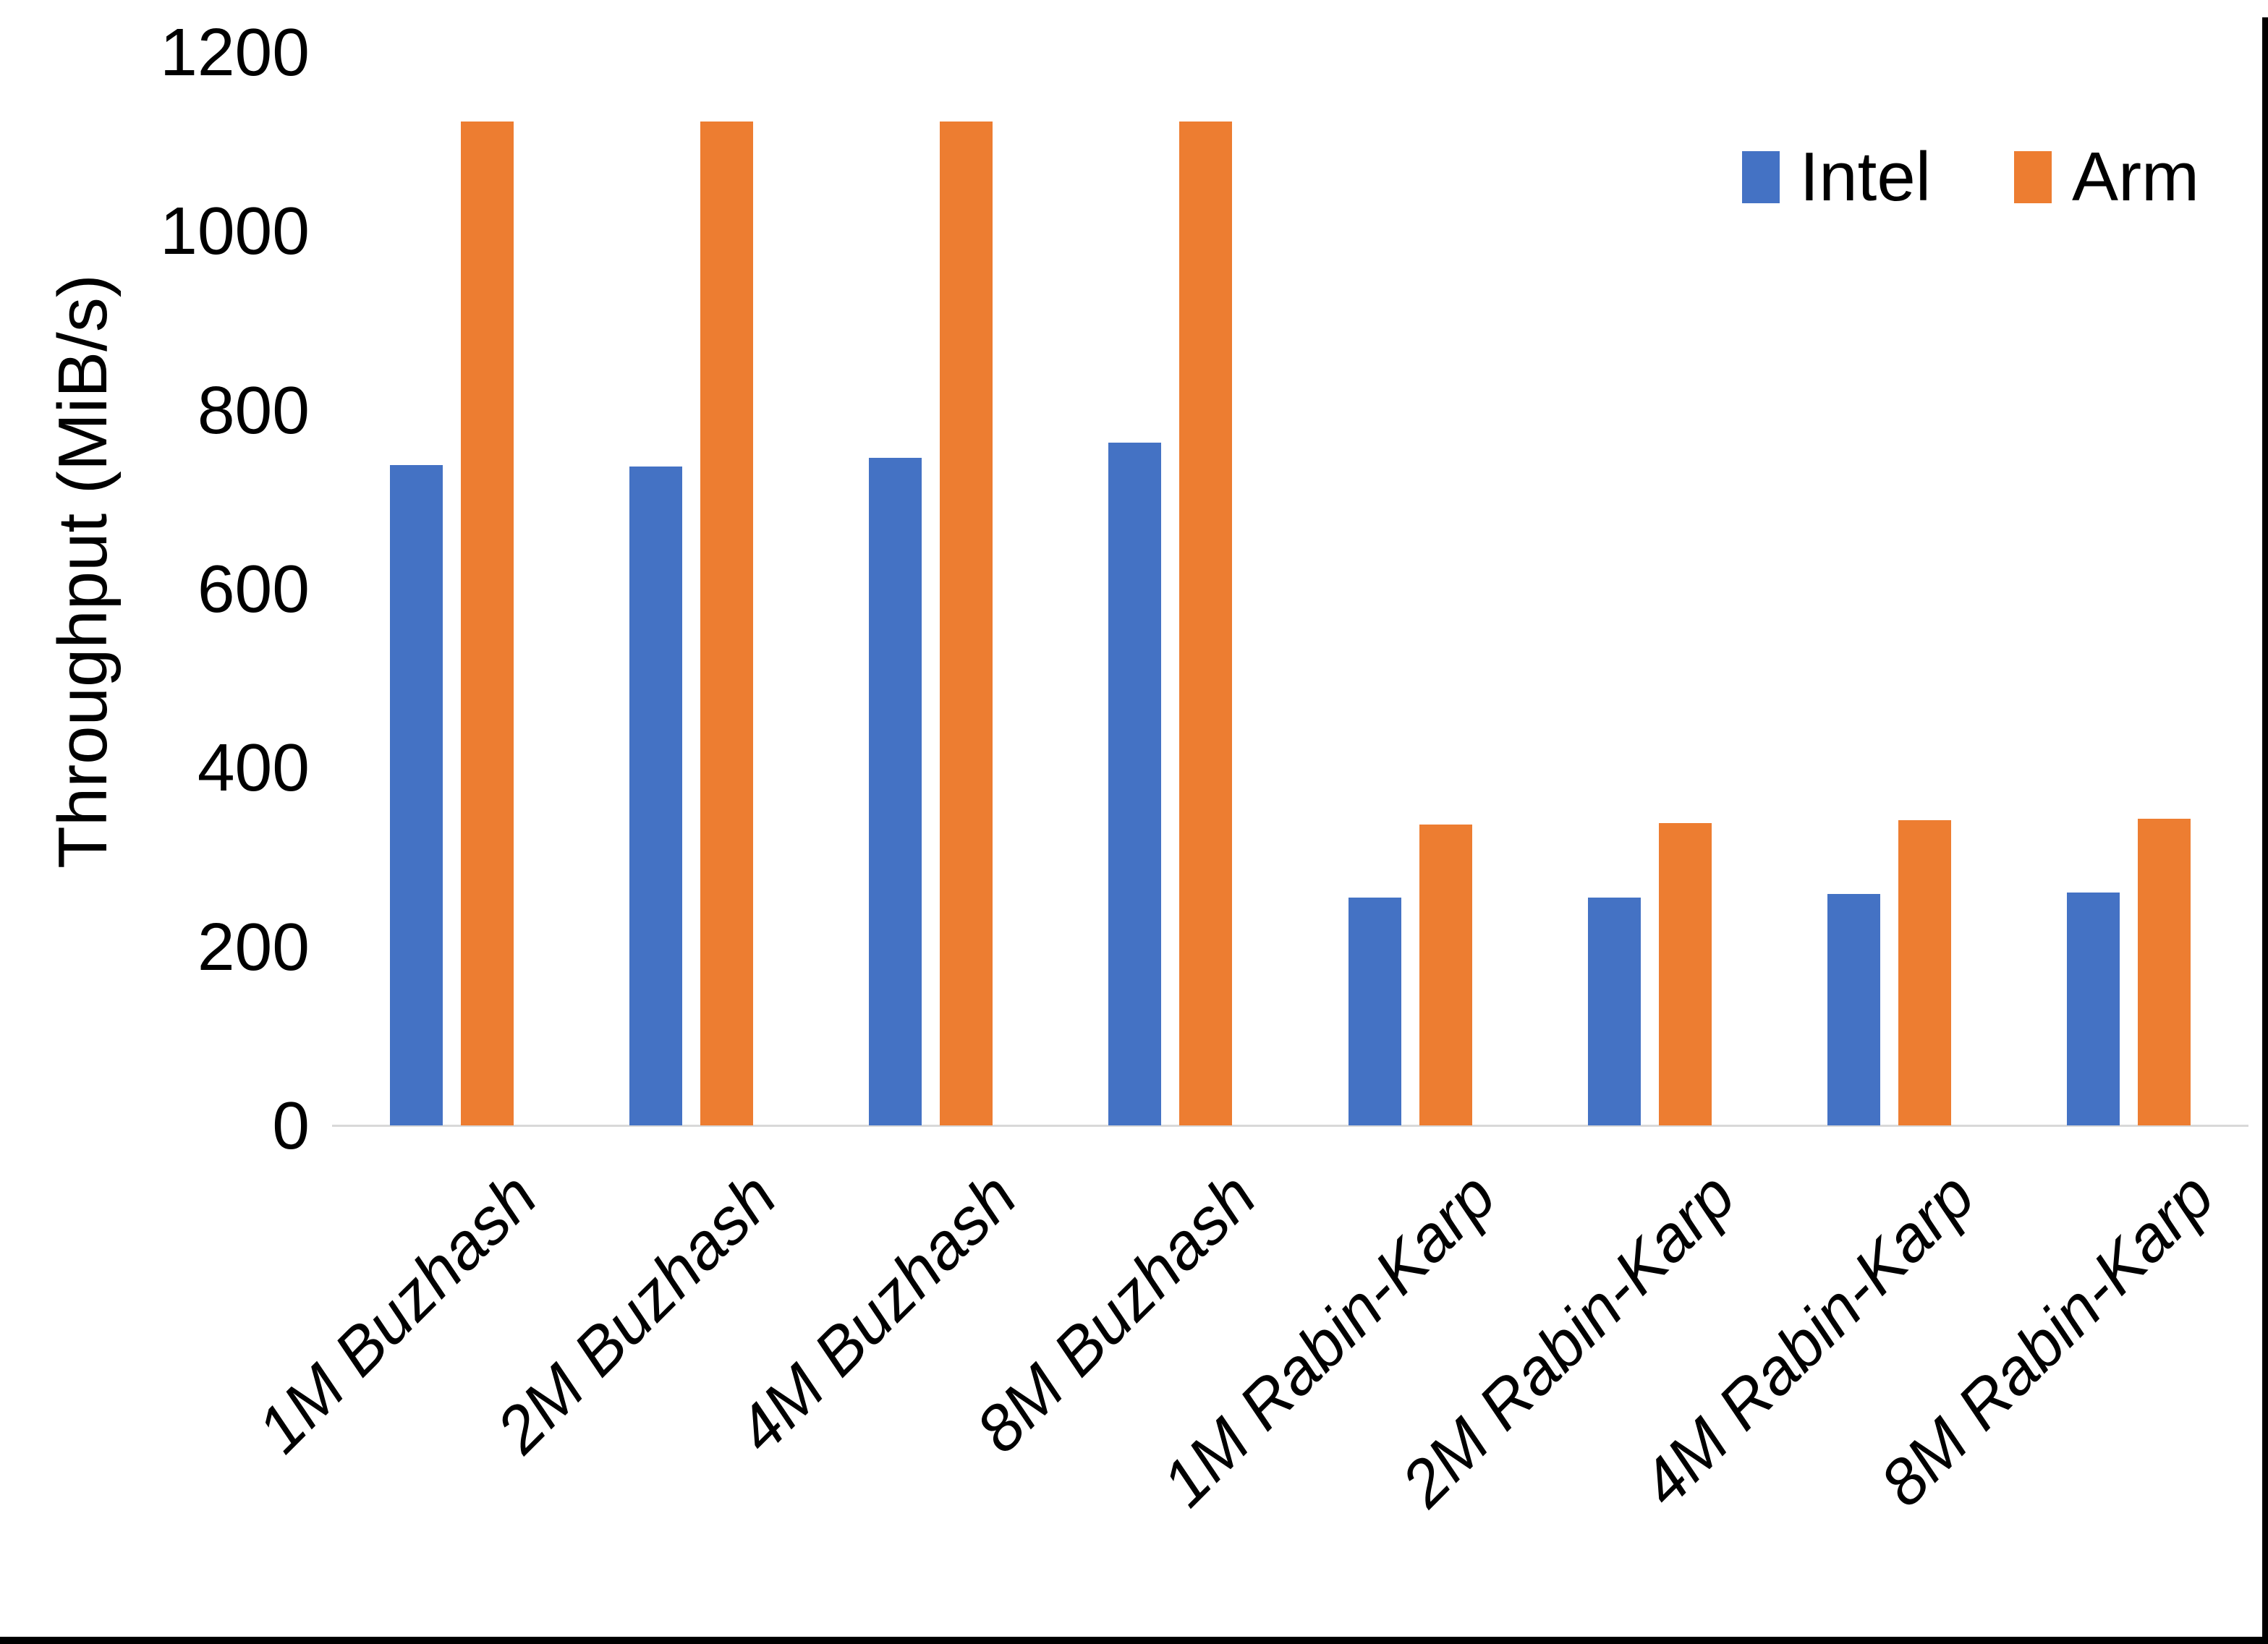 This screenshot has height=1644, width=2268. I want to click on y-tick-1000: 1000, so click(235, 231).